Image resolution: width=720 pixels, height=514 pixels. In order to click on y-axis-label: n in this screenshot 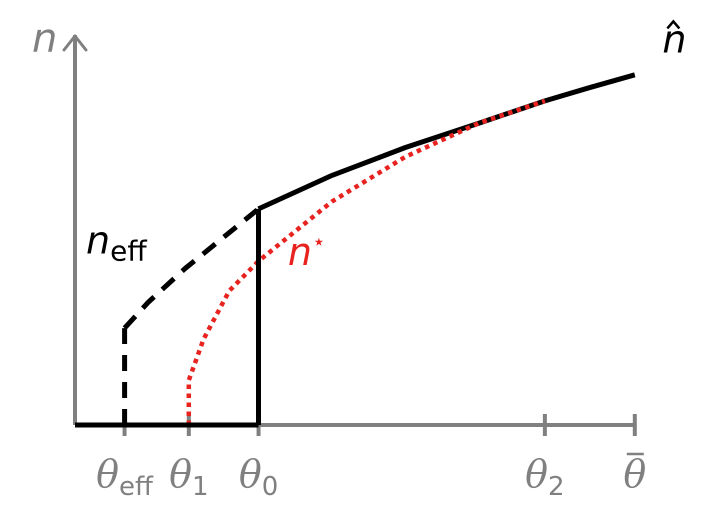, I will do `click(44, 39)`.